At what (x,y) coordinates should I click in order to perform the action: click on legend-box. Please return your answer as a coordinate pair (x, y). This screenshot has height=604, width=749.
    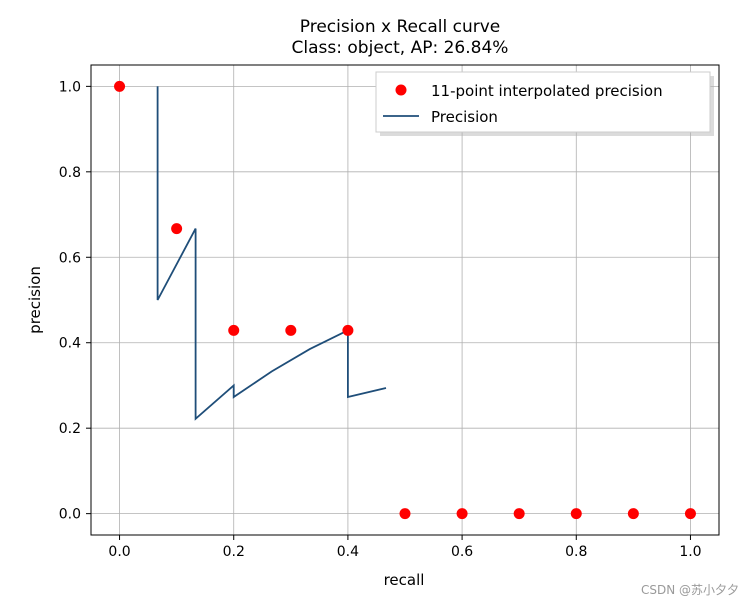
    Looking at the image, I should click on (543, 102).